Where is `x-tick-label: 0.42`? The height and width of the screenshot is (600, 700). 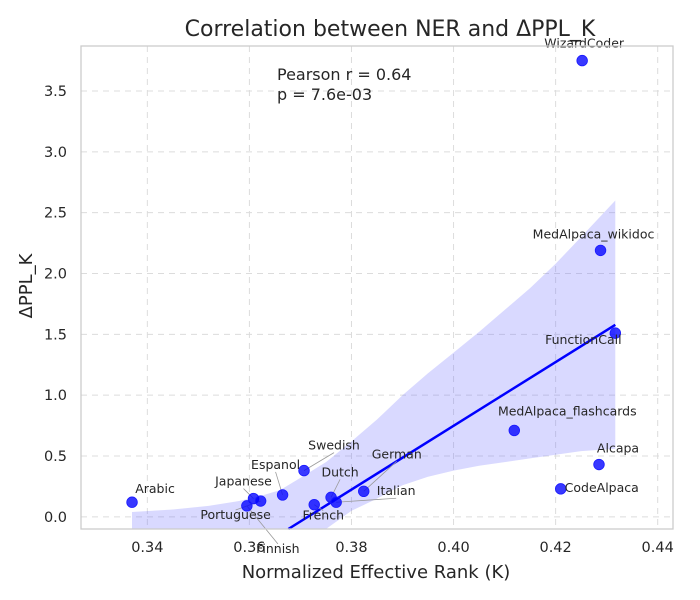
x-tick-label: 0.42 is located at coordinates (555, 548).